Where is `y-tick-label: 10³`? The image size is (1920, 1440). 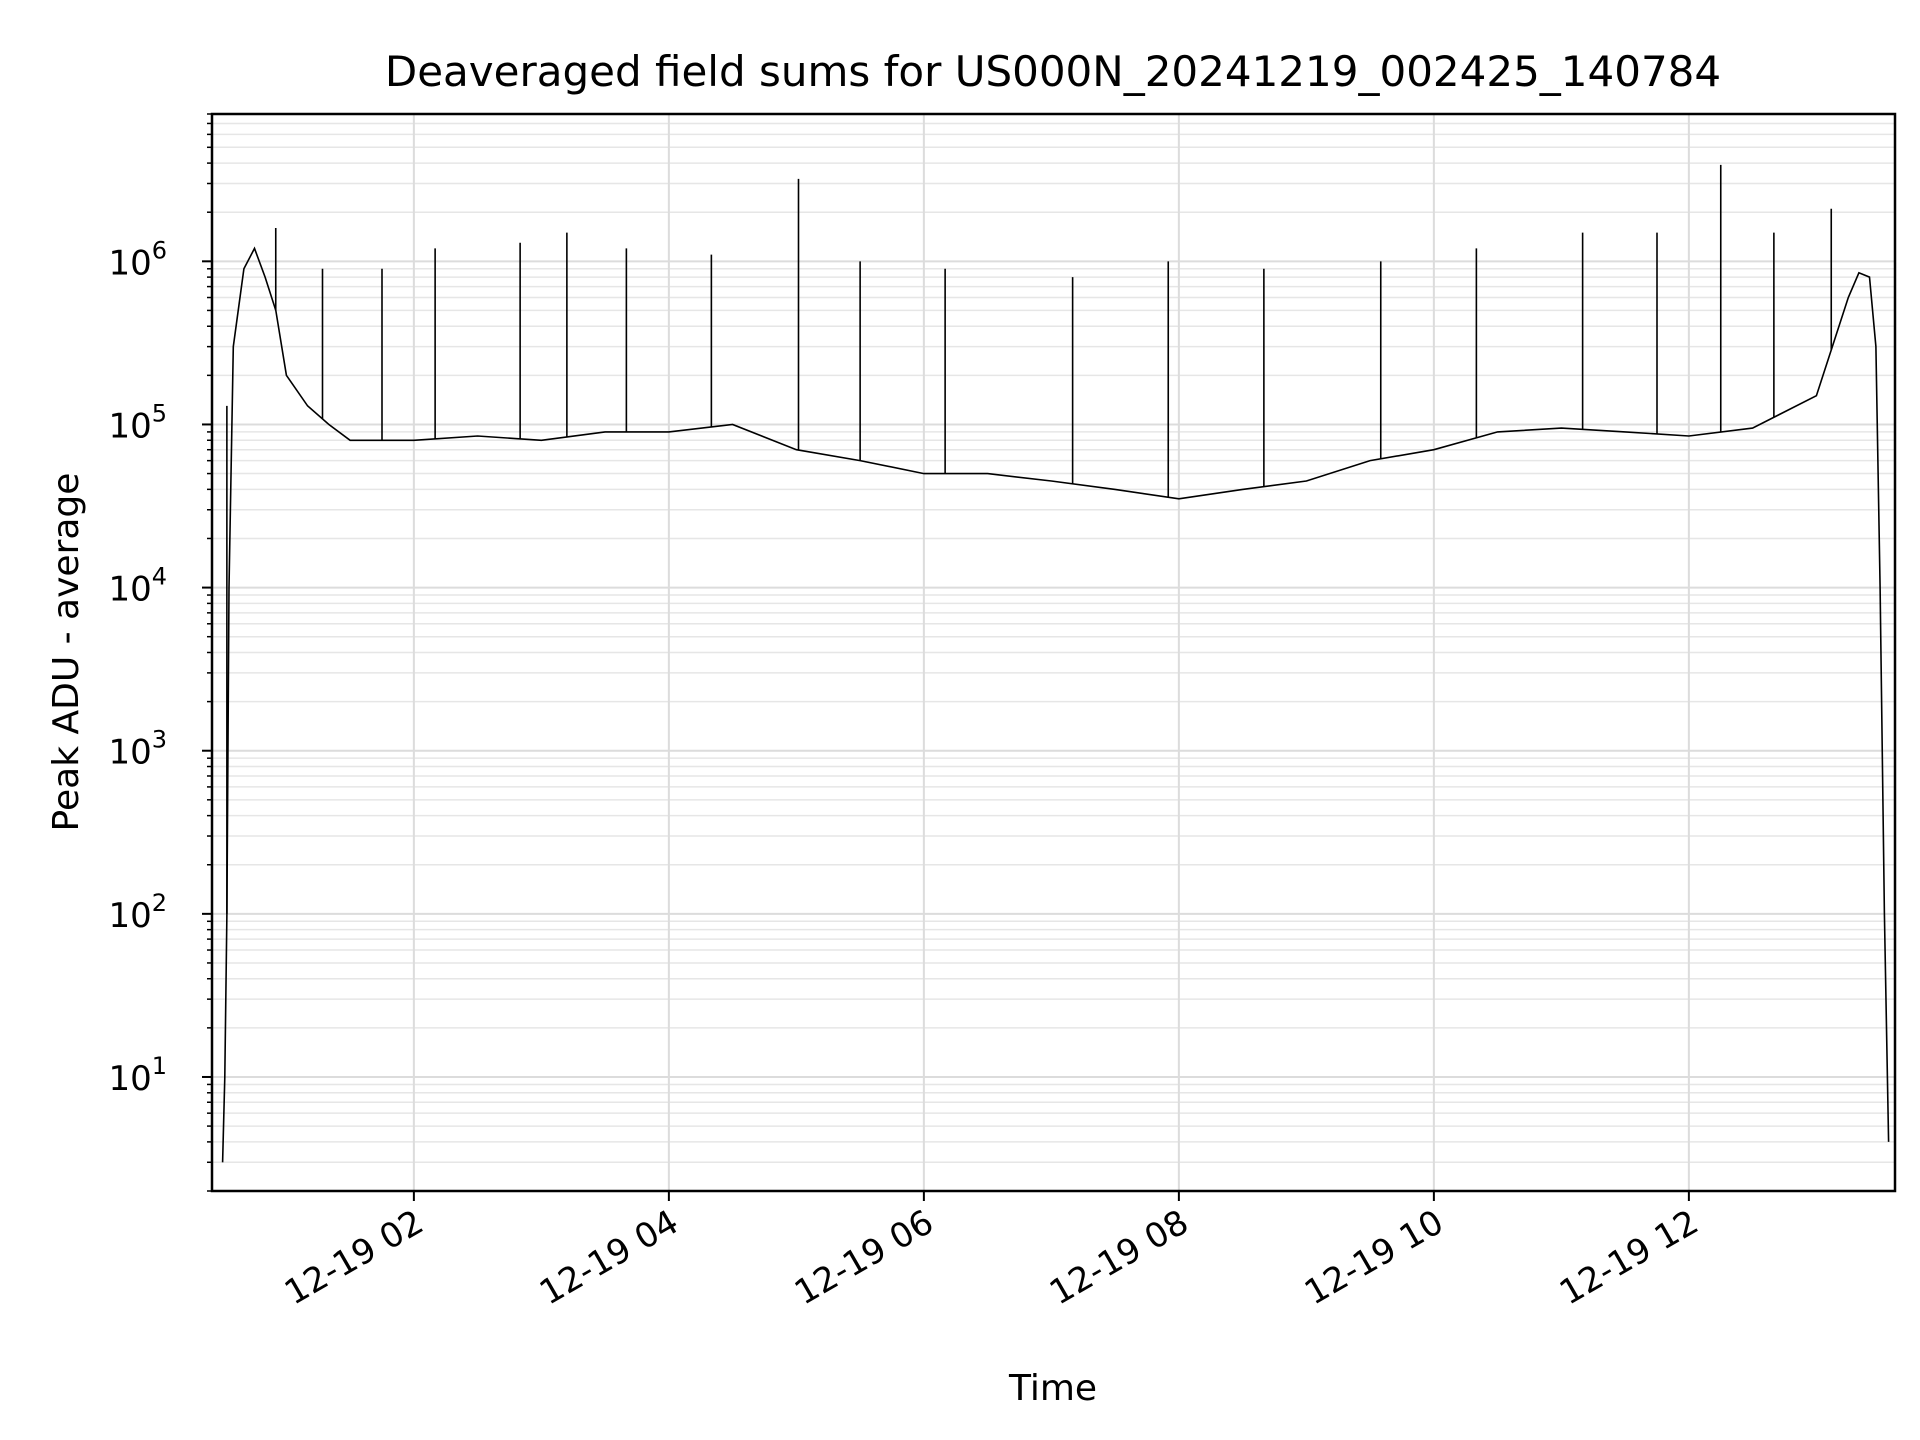 y-tick-label: 10³ is located at coordinates (137, 749).